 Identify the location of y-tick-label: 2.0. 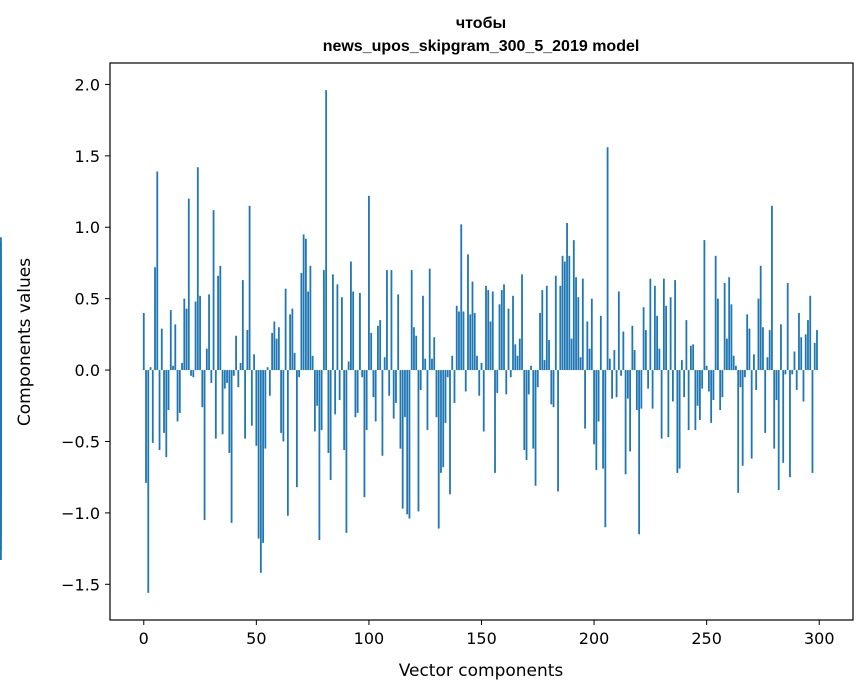
(87, 84).